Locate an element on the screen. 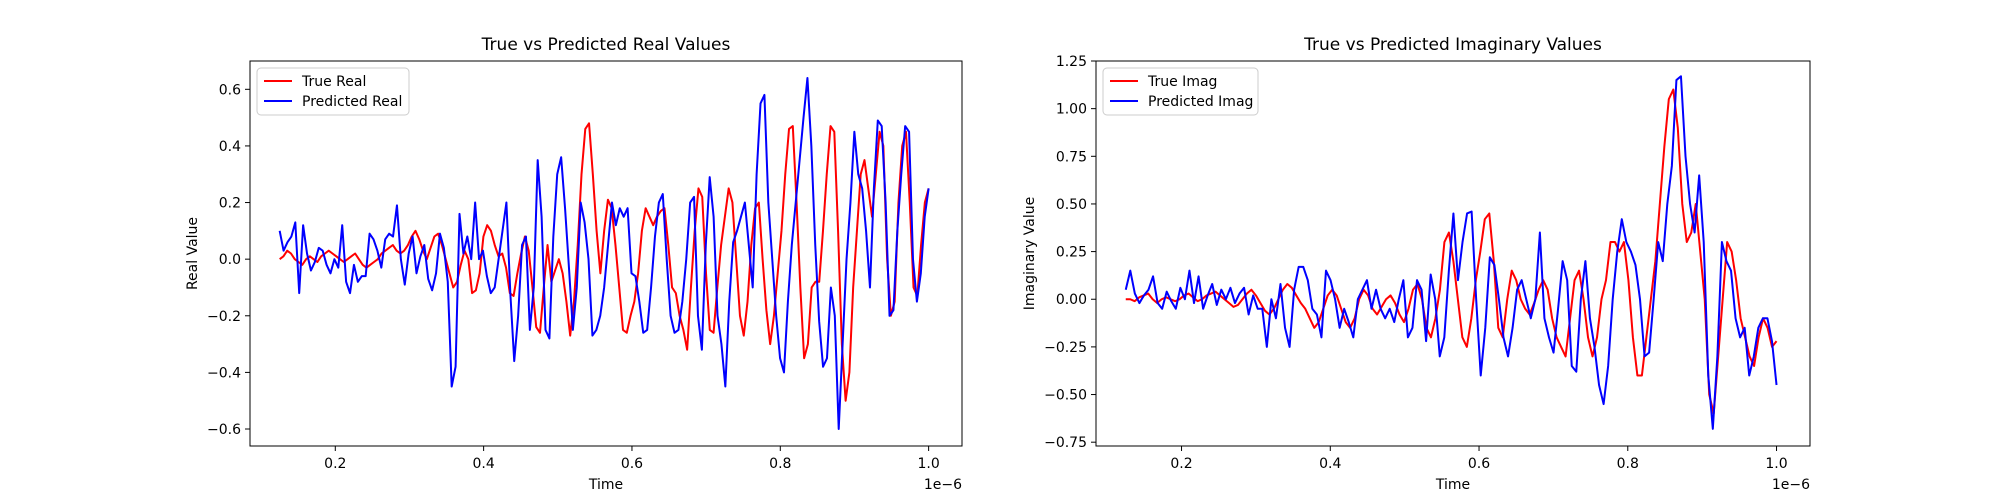 This screenshot has height=500, width=2000. legend-entry-label: True Real is located at coordinates (333, 82).